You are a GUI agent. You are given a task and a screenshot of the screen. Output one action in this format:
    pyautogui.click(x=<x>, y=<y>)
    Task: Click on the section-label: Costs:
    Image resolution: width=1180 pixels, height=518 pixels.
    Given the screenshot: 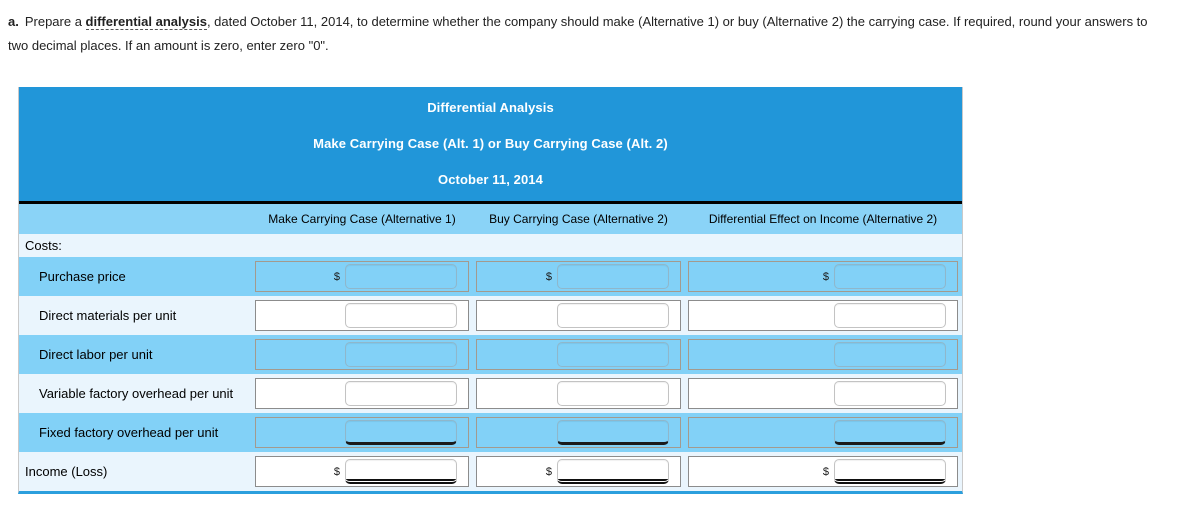 What is the action you would take?
    pyautogui.click(x=43, y=245)
    